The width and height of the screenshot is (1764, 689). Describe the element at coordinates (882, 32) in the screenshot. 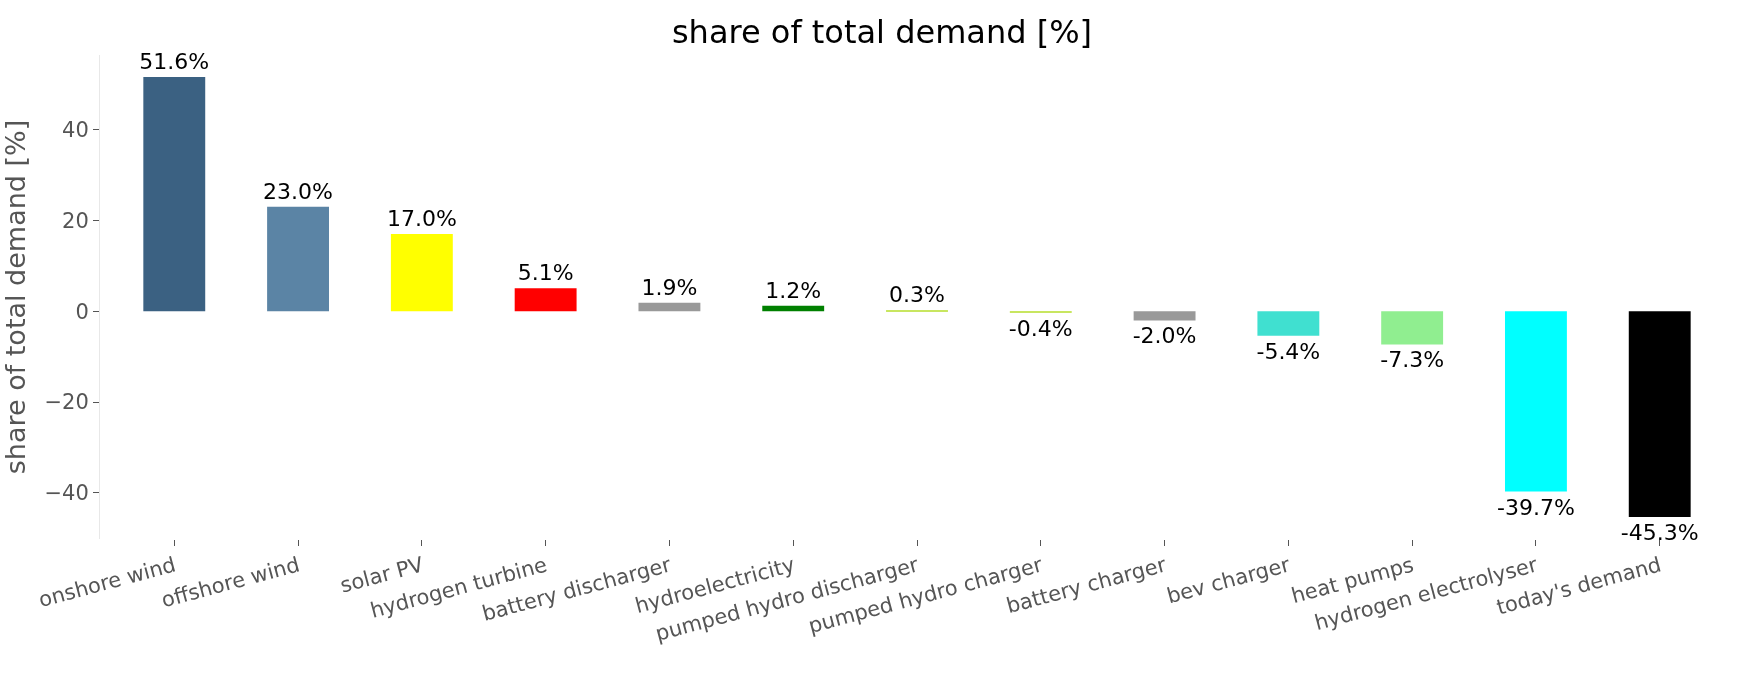

I see `chart-title: share of total demand [%]` at that location.